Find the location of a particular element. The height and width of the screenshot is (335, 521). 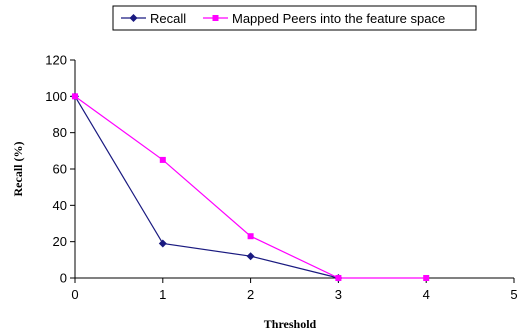

x-tick-label: 1 is located at coordinates (162, 294).